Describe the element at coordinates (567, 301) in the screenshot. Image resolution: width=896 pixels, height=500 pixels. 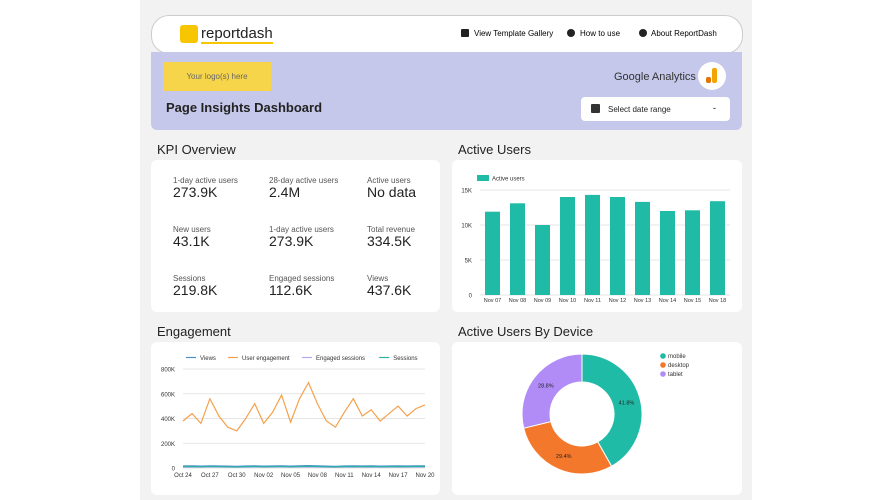
I see `x-tick-label: Nov 10` at that location.